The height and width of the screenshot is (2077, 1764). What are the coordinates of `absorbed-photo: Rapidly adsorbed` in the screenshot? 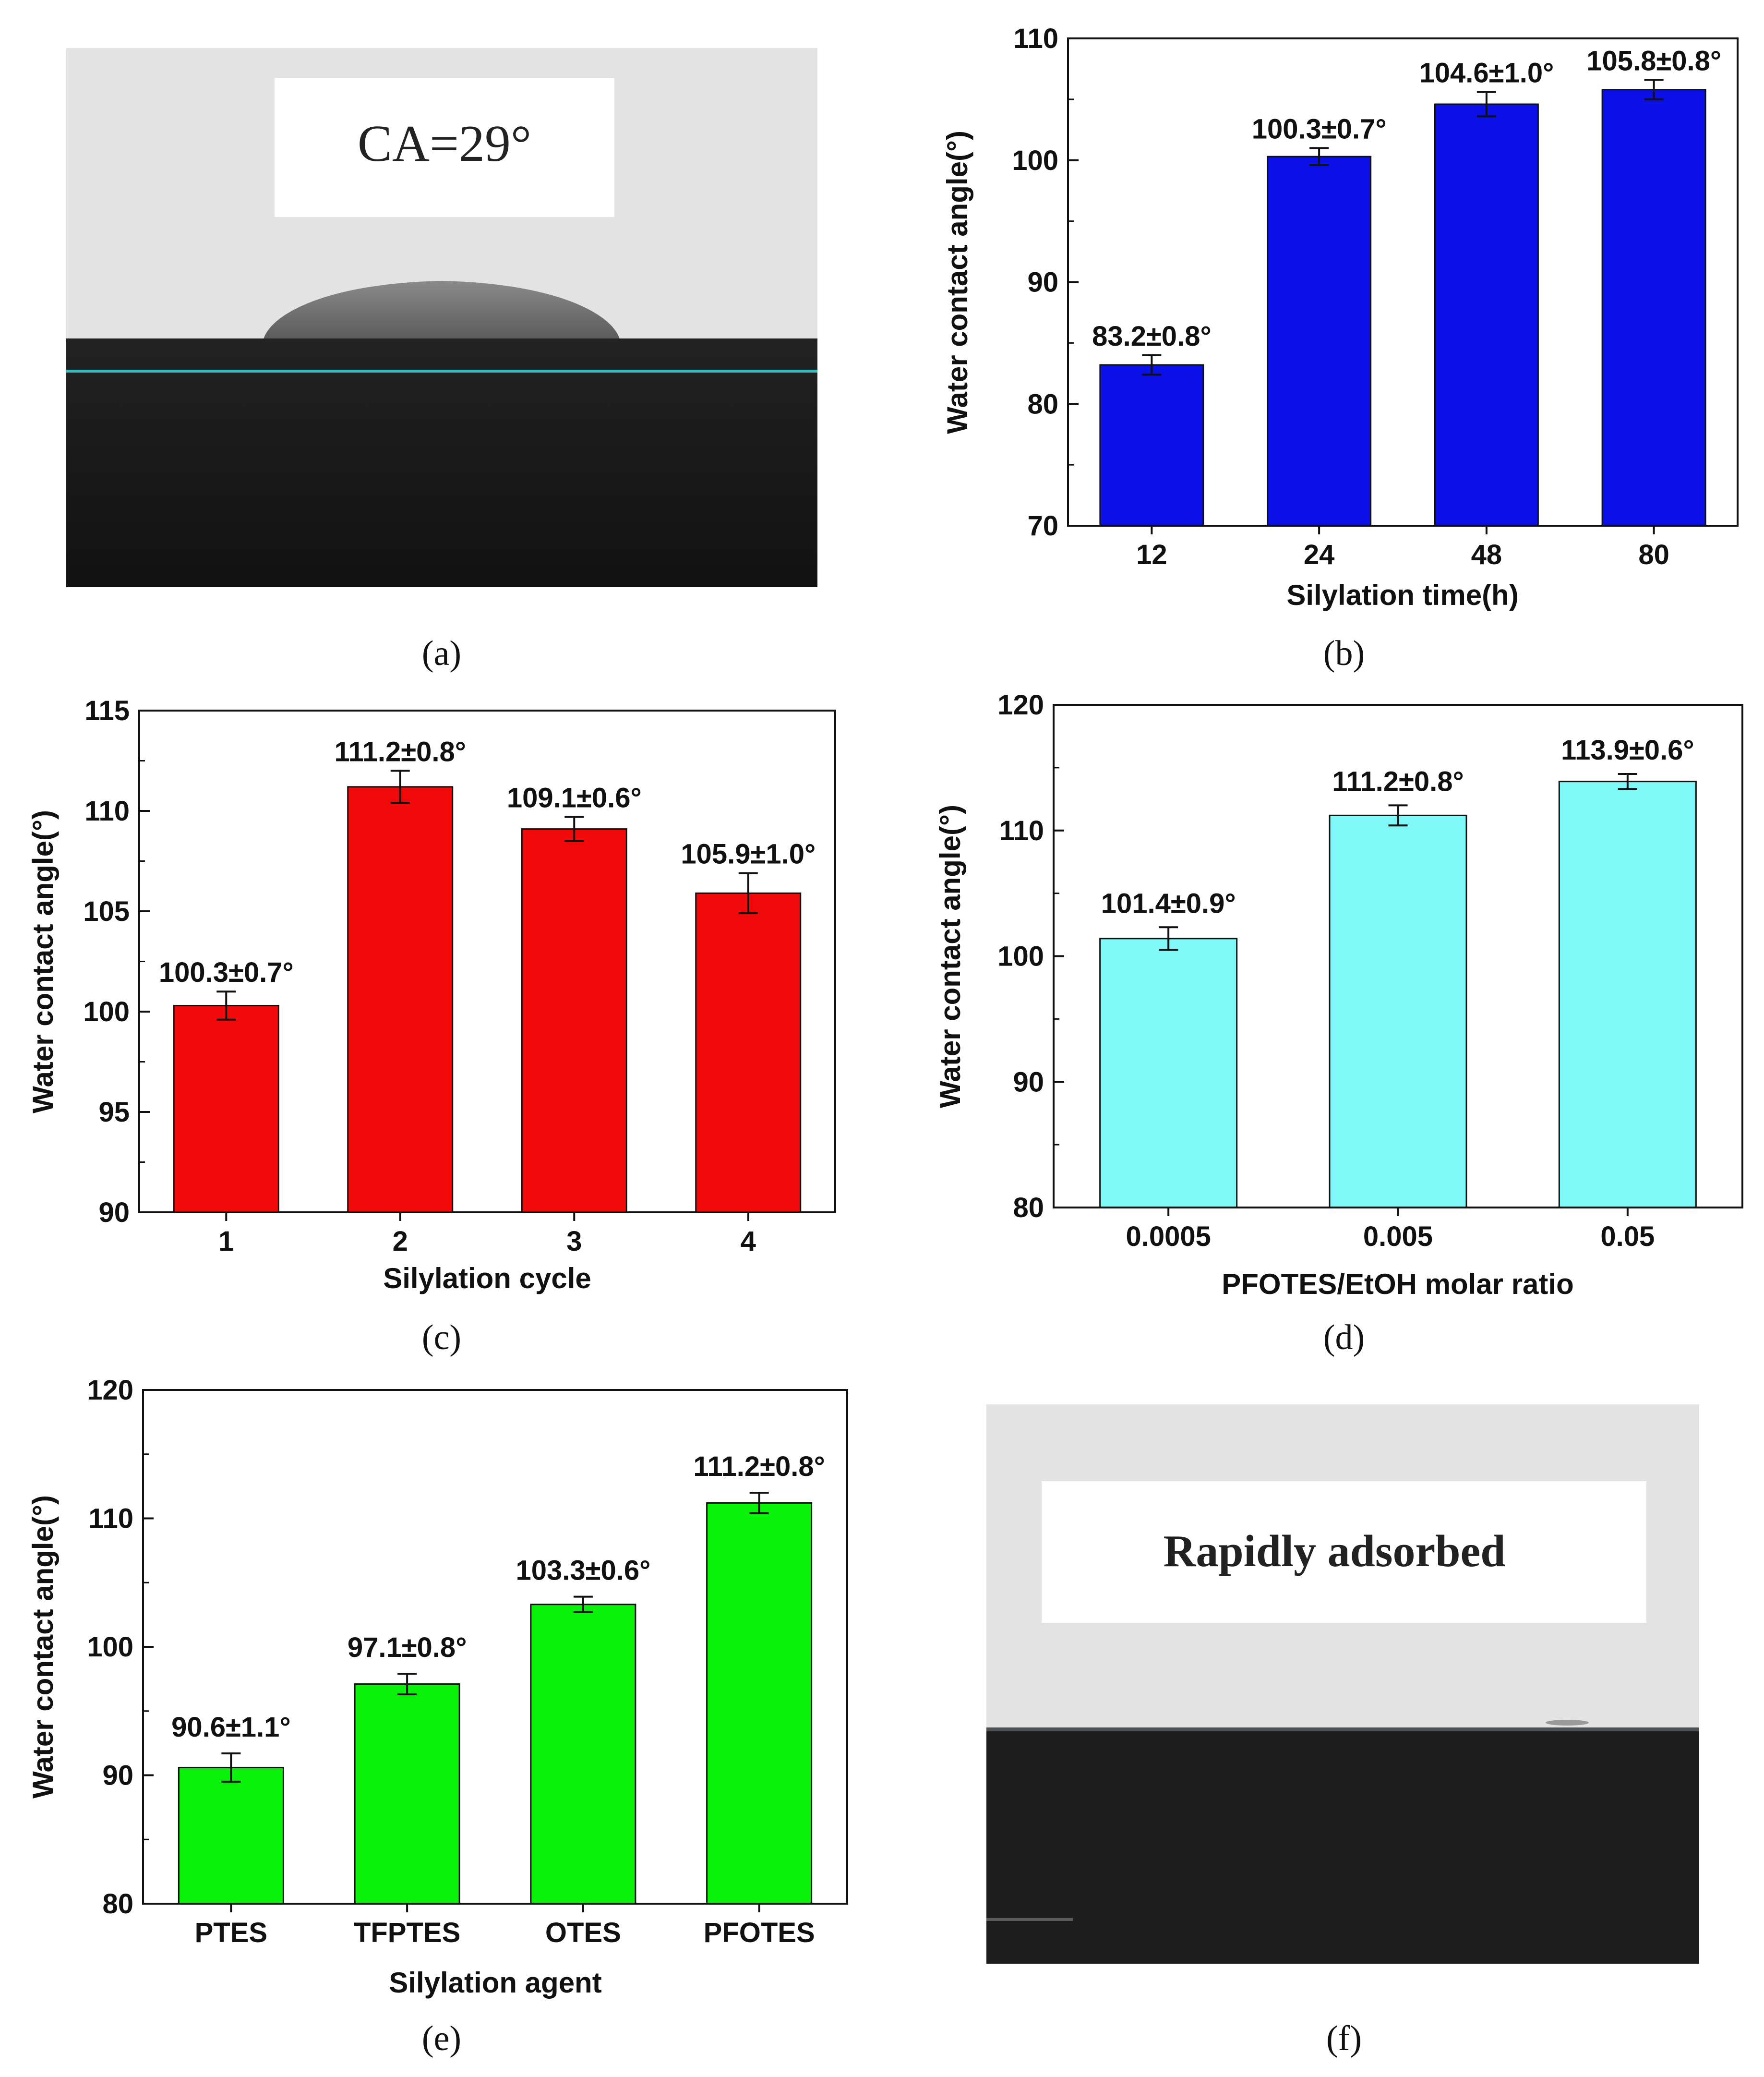 It's located at (1342, 1684).